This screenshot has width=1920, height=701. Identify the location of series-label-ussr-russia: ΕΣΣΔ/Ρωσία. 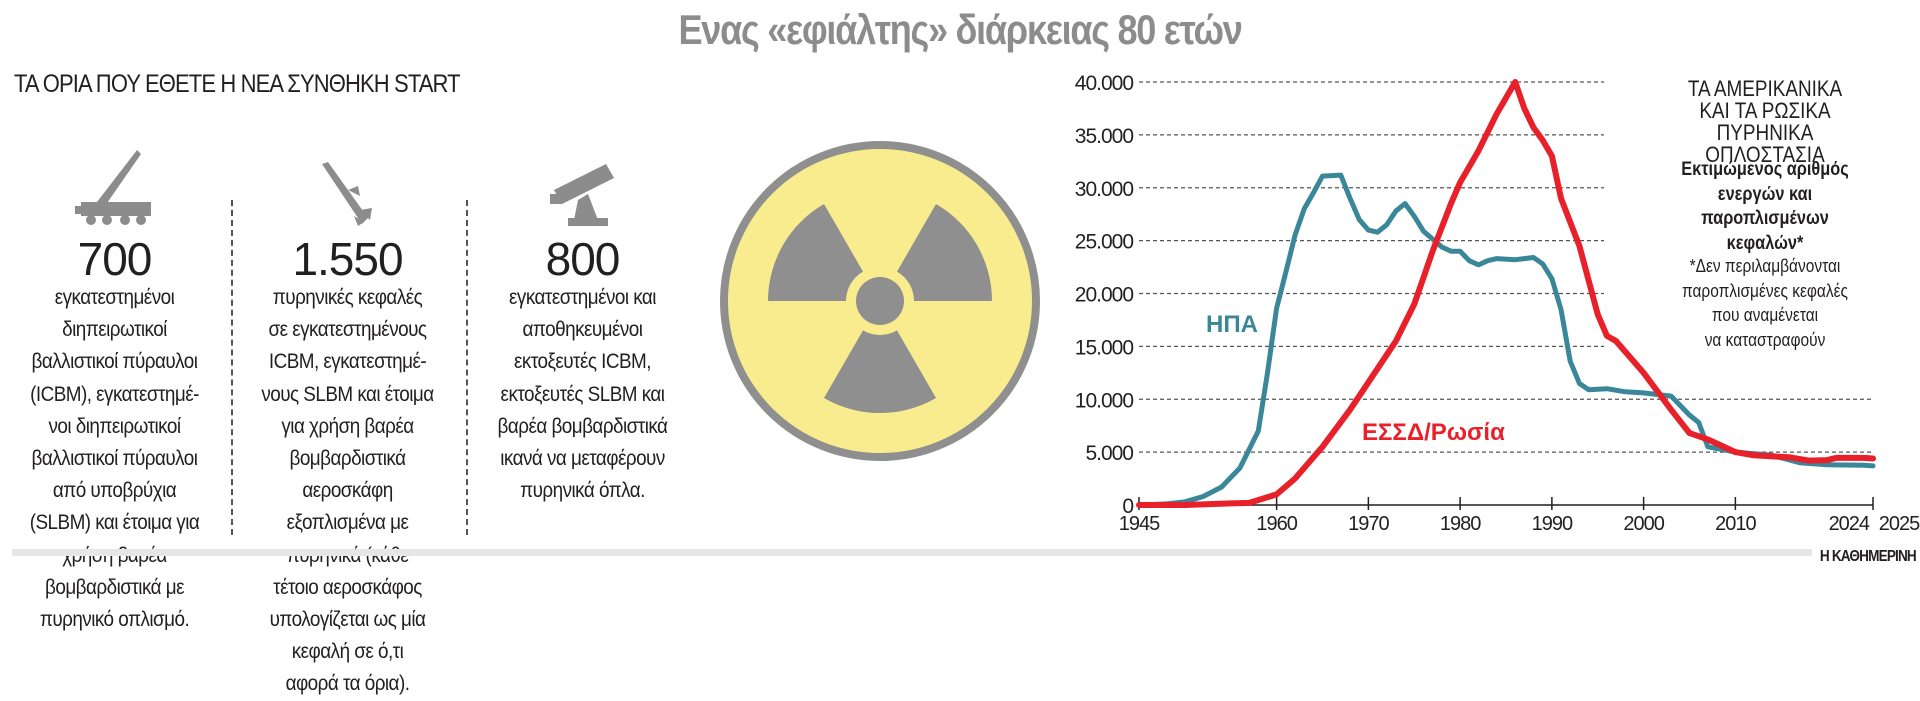
(1433, 432).